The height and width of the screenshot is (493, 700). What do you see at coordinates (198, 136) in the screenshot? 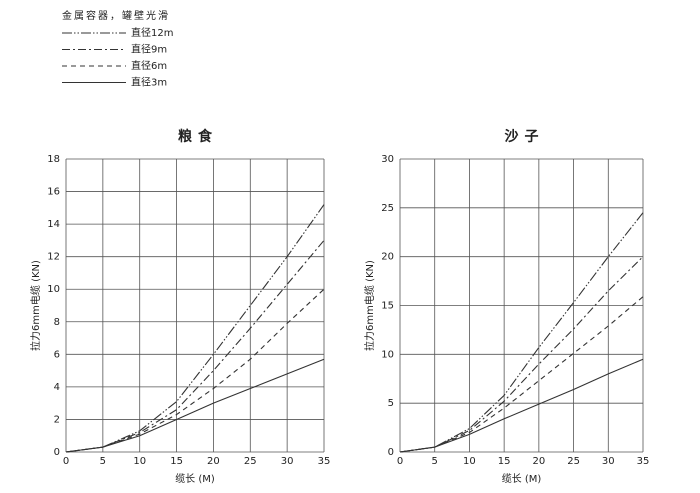
I see `chart-title: 粮食` at bounding box center [198, 136].